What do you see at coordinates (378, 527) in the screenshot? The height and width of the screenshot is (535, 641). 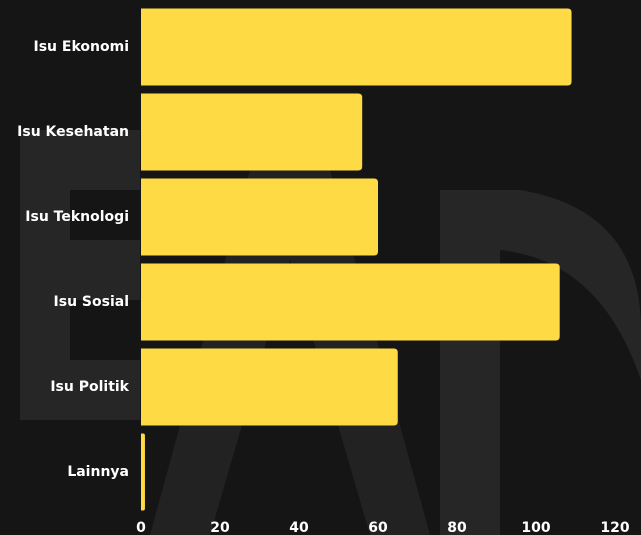 I see `x-tick-label: 60` at bounding box center [378, 527].